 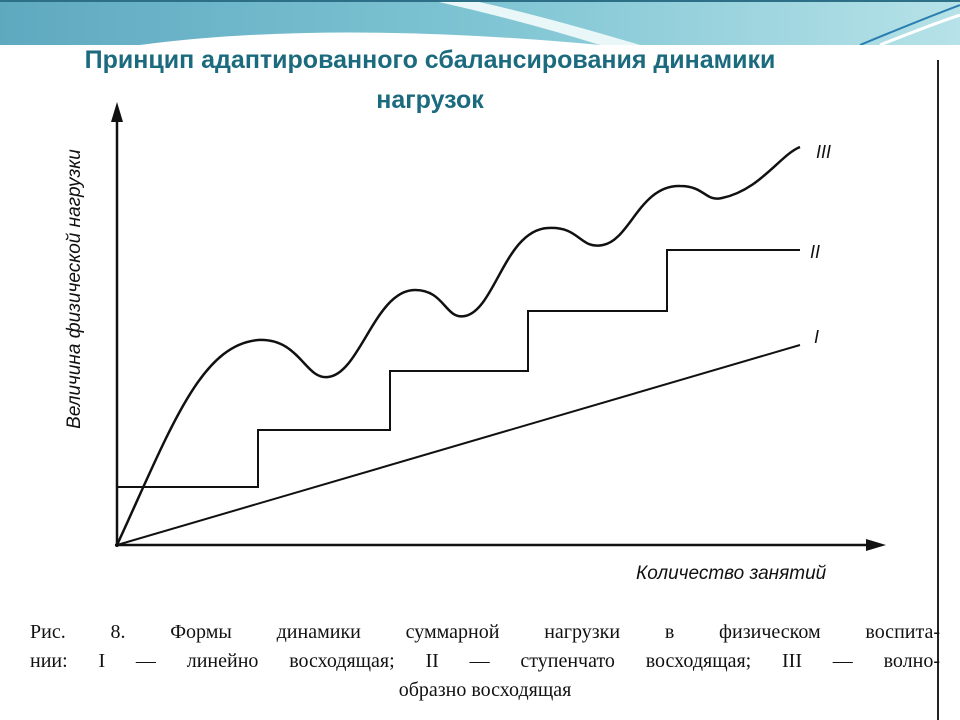 What do you see at coordinates (817, 337) in the screenshot?
I see `series-linear-label: I` at bounding box center [817, 337].